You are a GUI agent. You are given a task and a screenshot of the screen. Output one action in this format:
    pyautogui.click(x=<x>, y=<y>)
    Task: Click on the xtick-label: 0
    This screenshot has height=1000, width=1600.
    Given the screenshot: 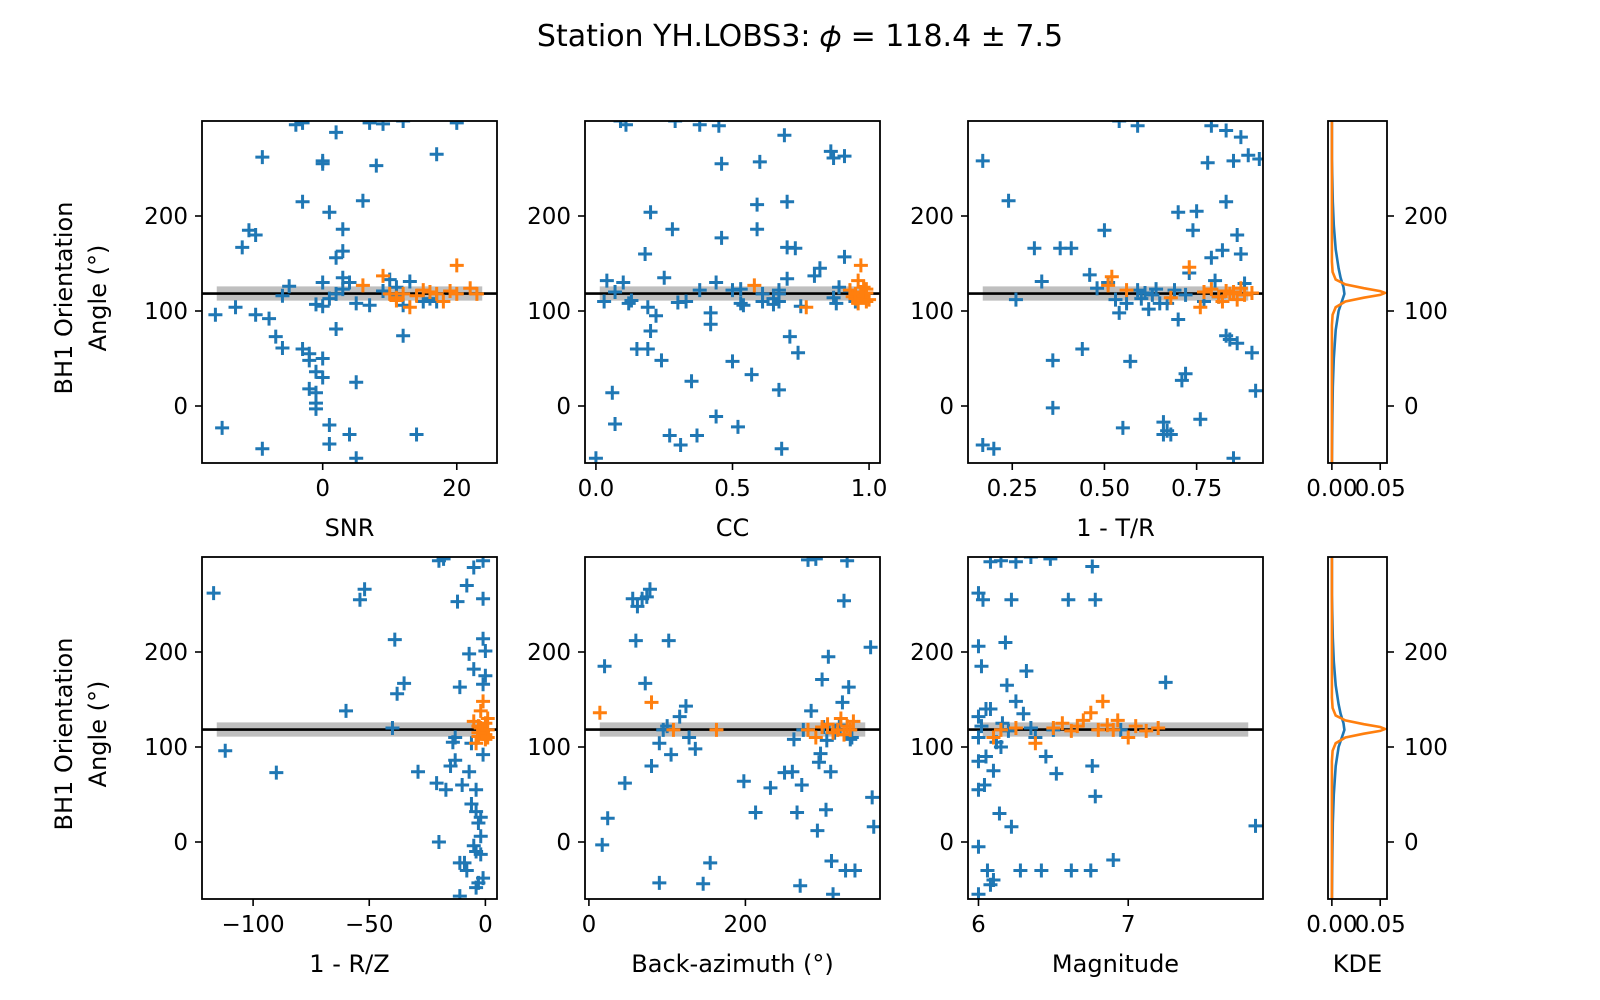 What is the action you would take?
    pyautogui.click(x=485, y=925)
    